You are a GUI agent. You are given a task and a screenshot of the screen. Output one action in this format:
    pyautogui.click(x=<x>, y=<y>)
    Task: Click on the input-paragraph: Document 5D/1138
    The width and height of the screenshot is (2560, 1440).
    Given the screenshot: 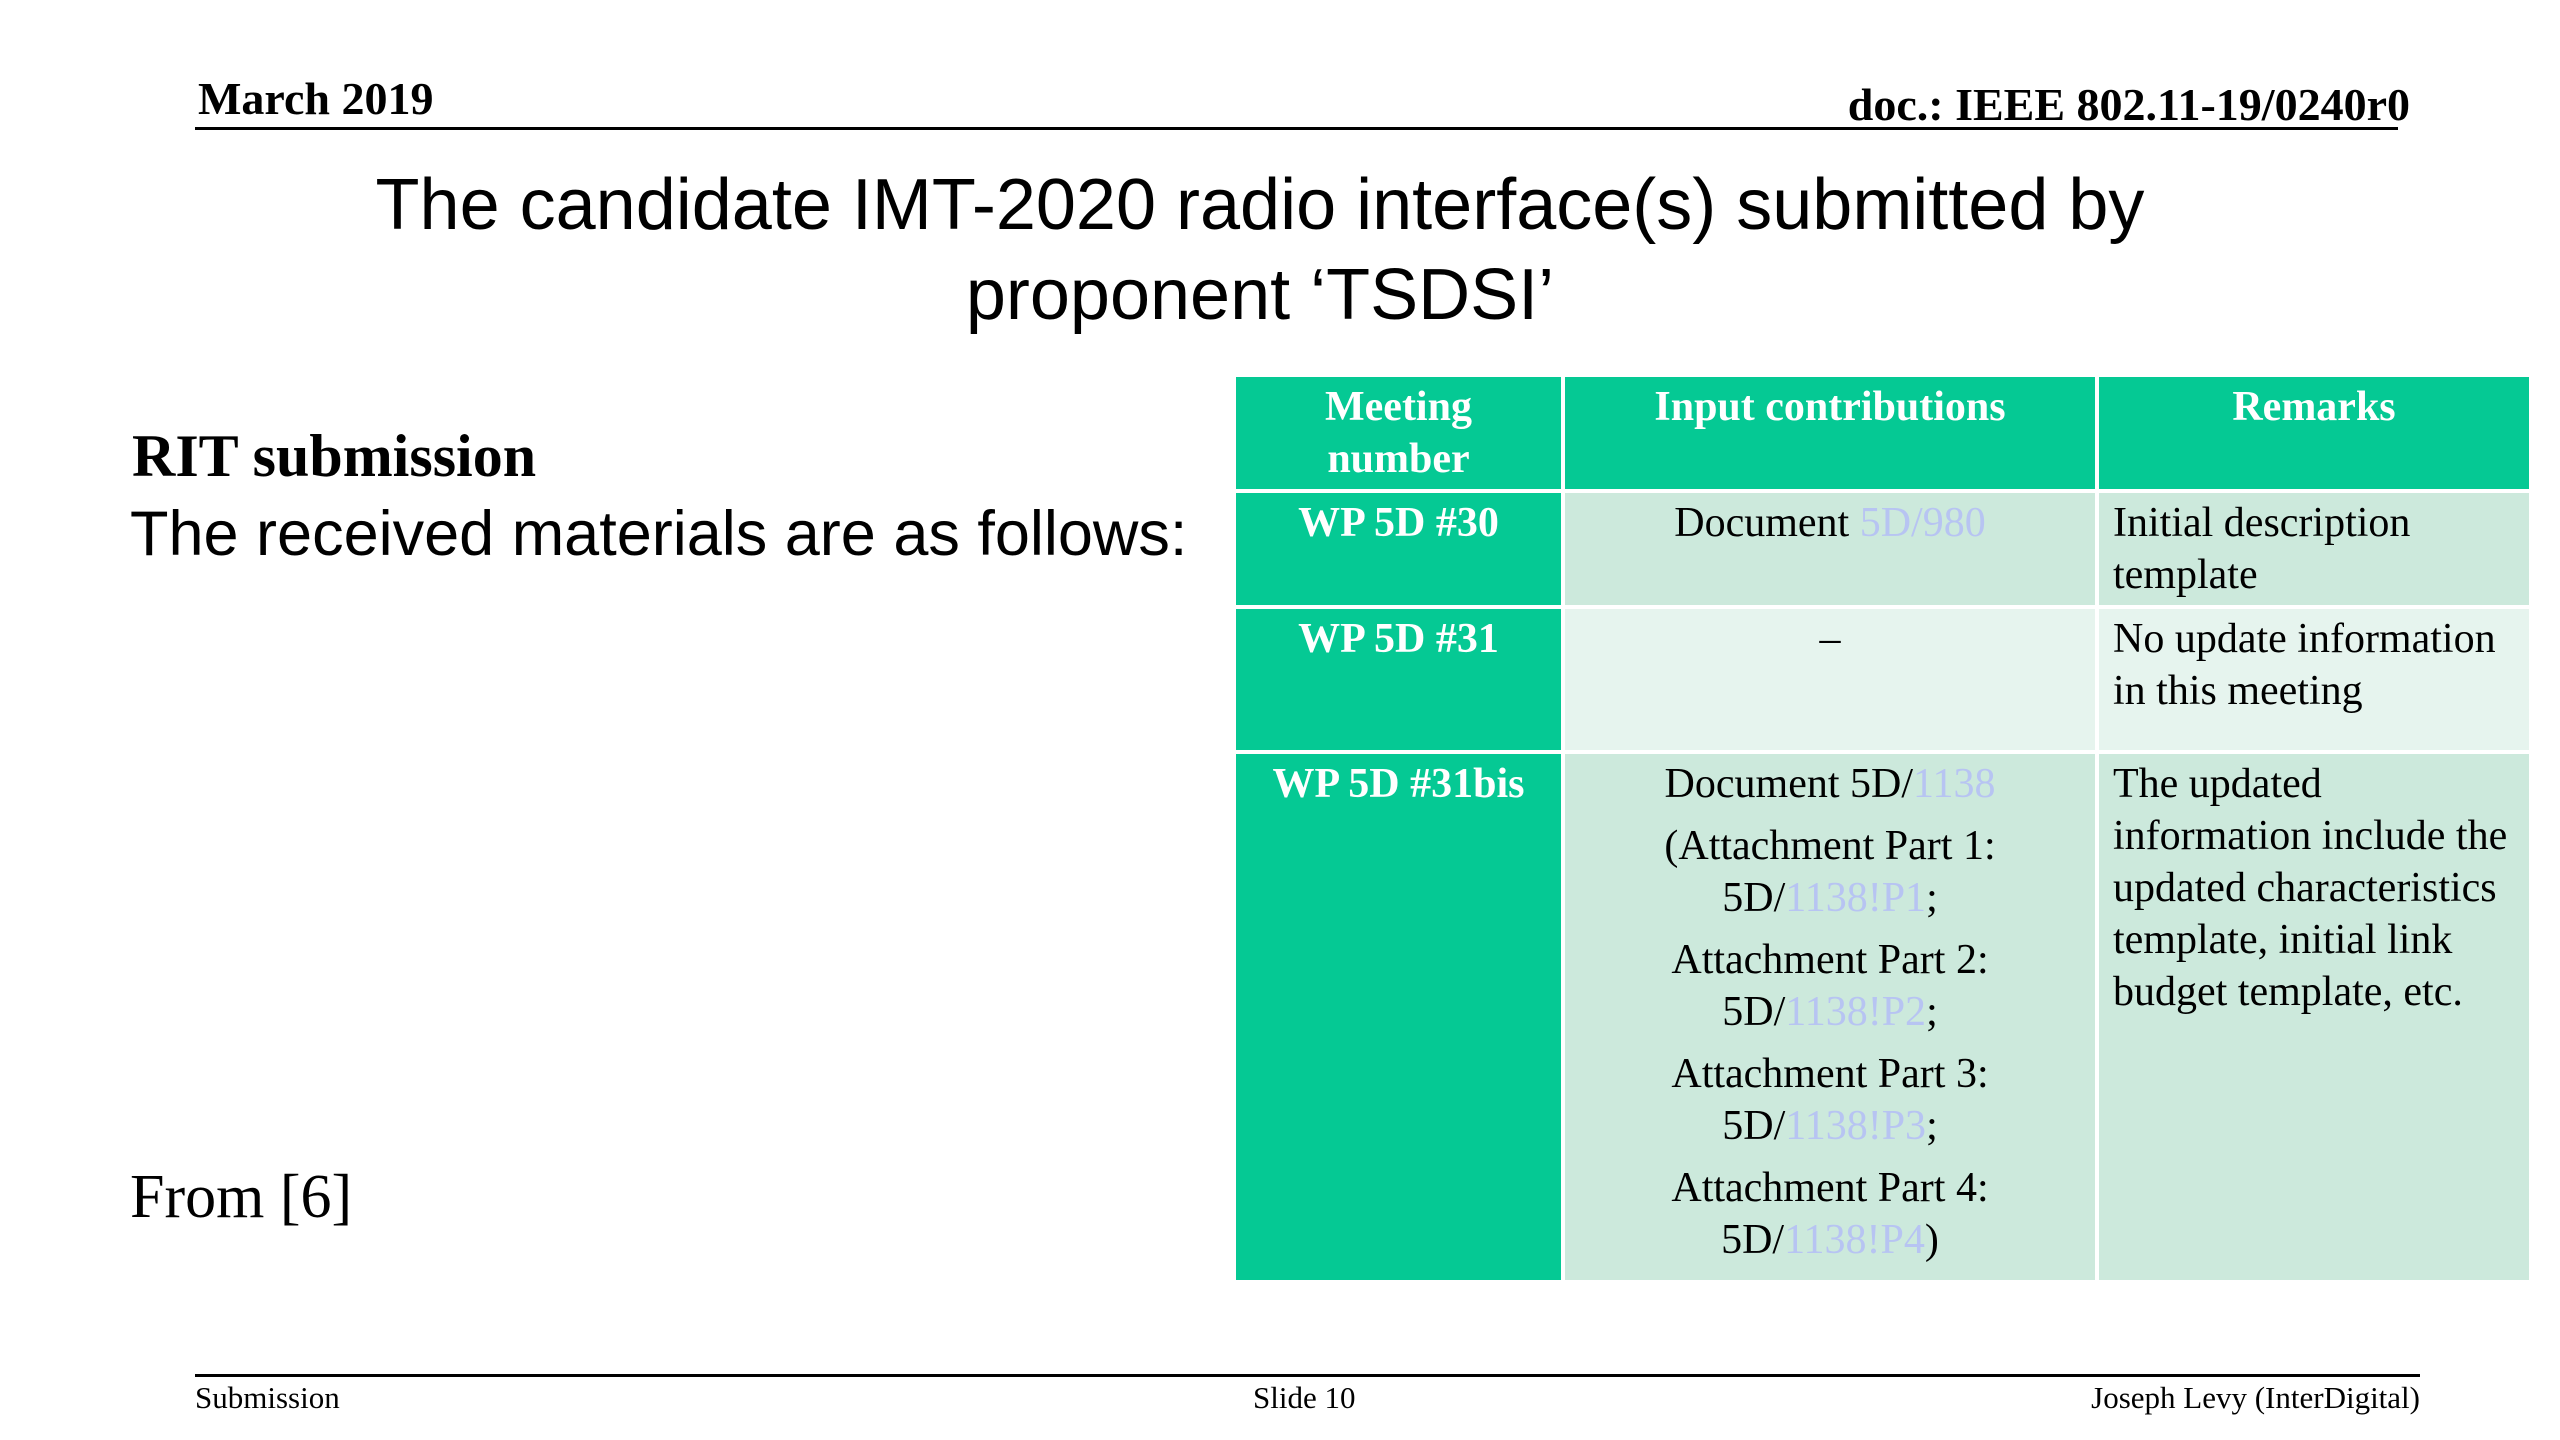 What is the action you would take?
    pyautogui.click(x=1830, y=784)
    